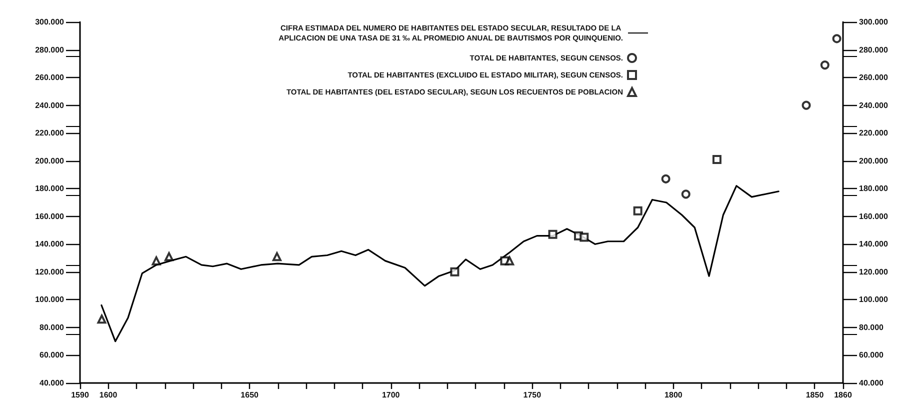 The height and width of the screenshot is (419, 923). I want to click on y-tick-label: 280.000, so click(50, 49).